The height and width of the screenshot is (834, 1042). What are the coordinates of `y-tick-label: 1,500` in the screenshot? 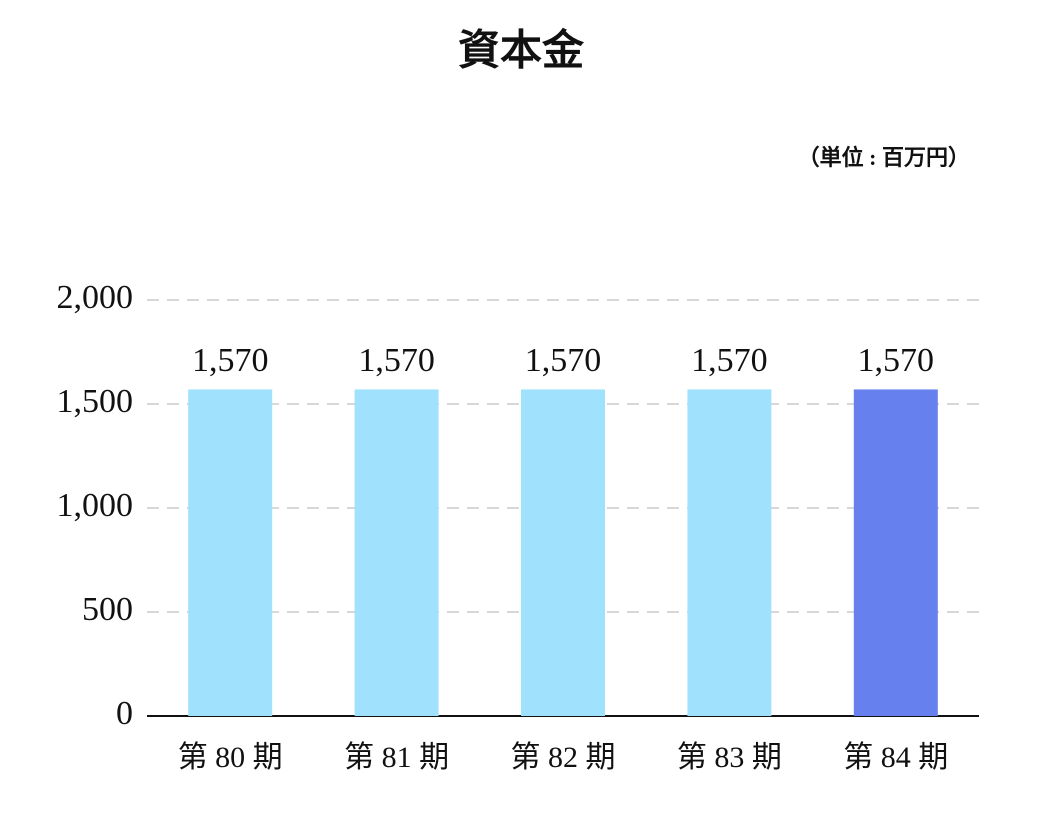 It's located at (95, 401).